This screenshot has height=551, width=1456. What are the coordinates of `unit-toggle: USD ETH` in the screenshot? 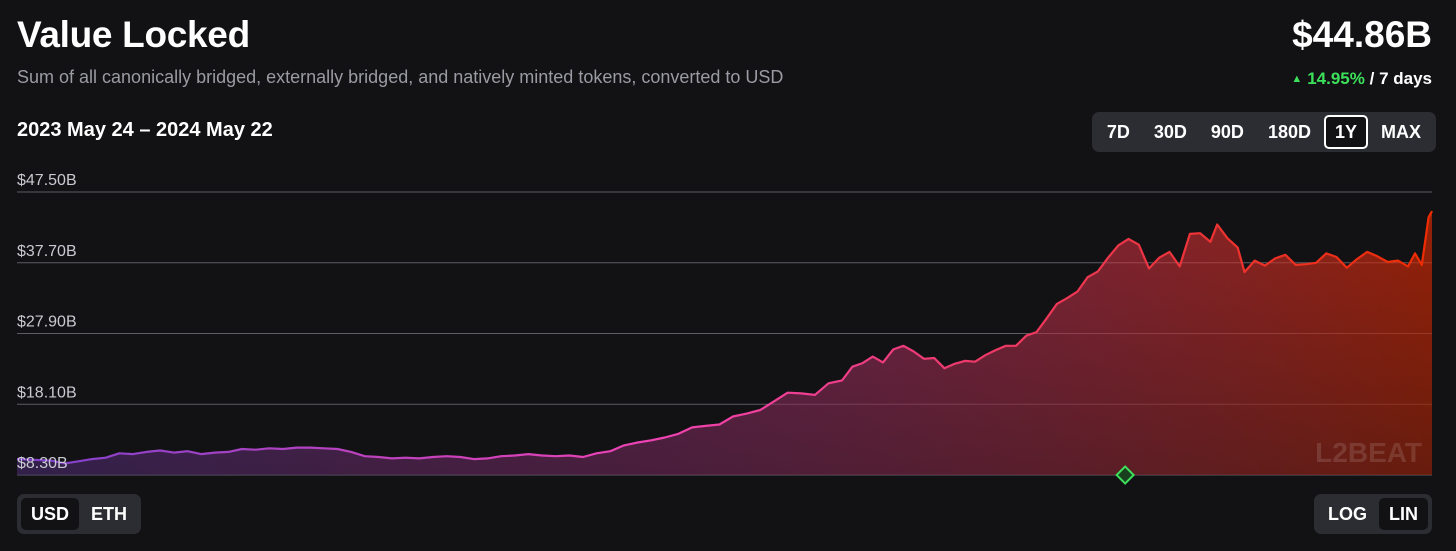 It's located at (79, 514).